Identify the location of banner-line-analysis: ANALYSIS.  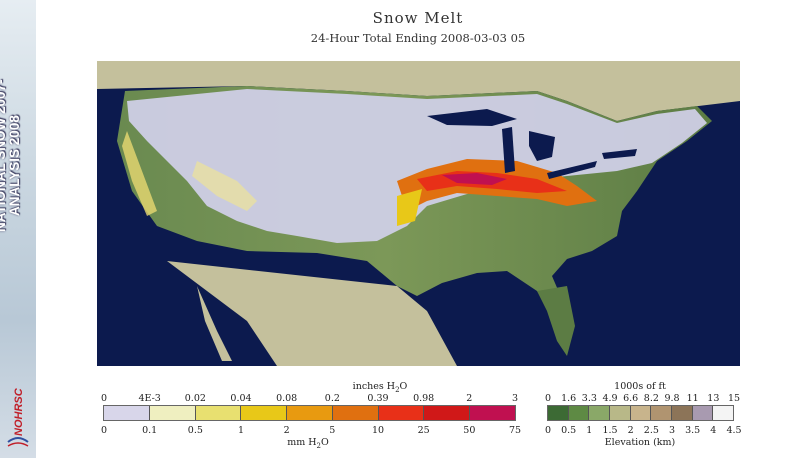
(14, 182).